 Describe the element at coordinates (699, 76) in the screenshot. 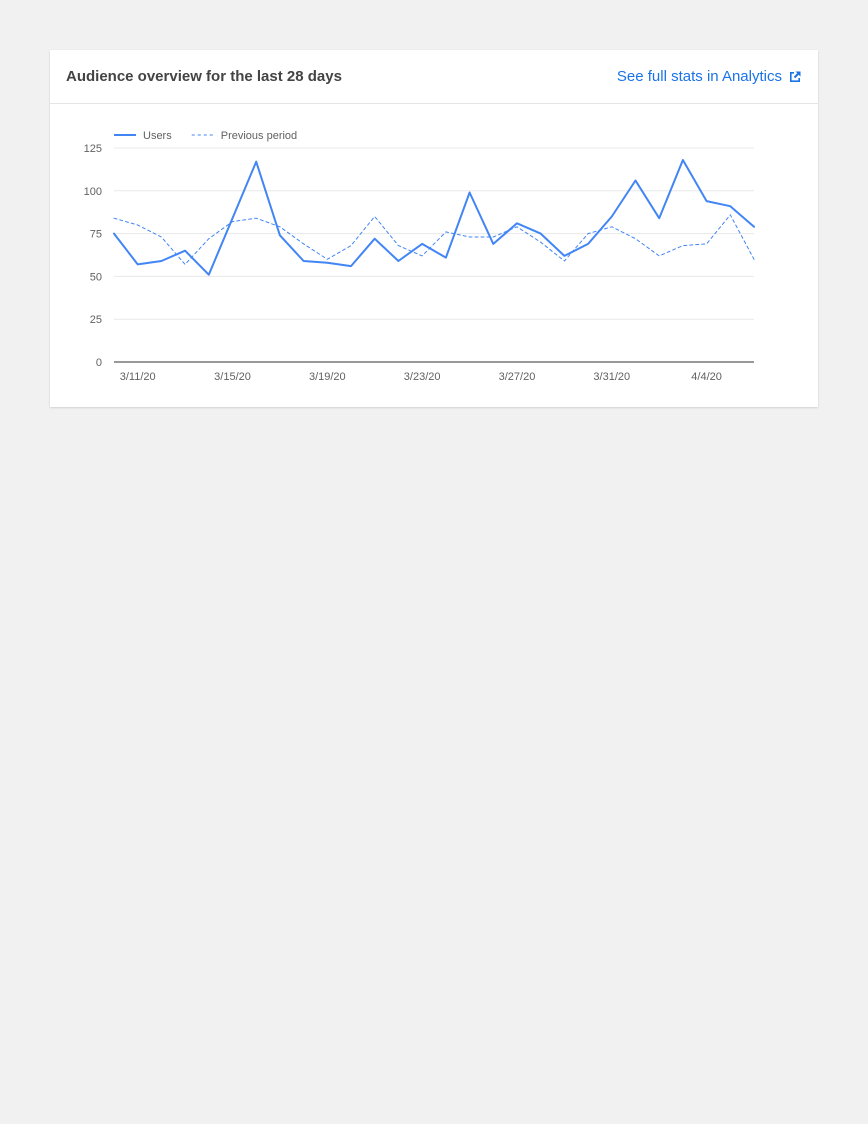

I see `see-full-stats-label: See full stats in Analytics` at that location.